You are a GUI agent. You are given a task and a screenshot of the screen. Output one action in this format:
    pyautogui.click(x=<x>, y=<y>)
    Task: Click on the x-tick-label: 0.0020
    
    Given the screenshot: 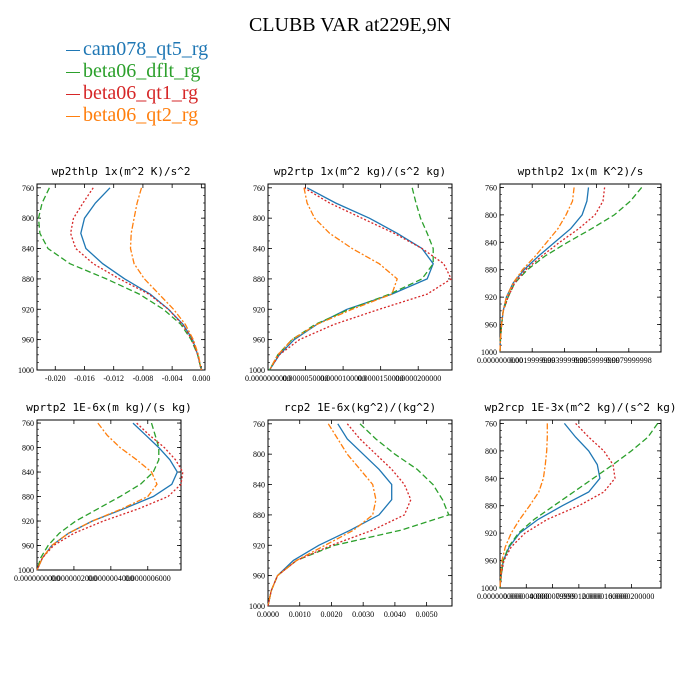 What is the action you would take?
    pyautogui.click(x=331, y=614)
    